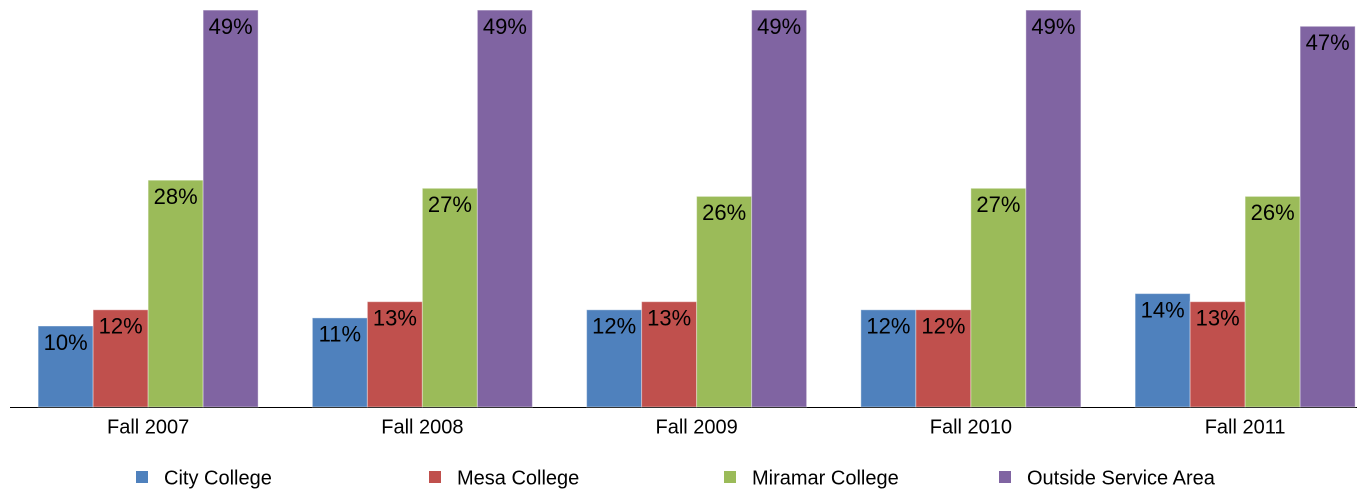 The height and width of the screenshot is (494, 1367). I want to click on legend-label: City College, so click(218, 478).